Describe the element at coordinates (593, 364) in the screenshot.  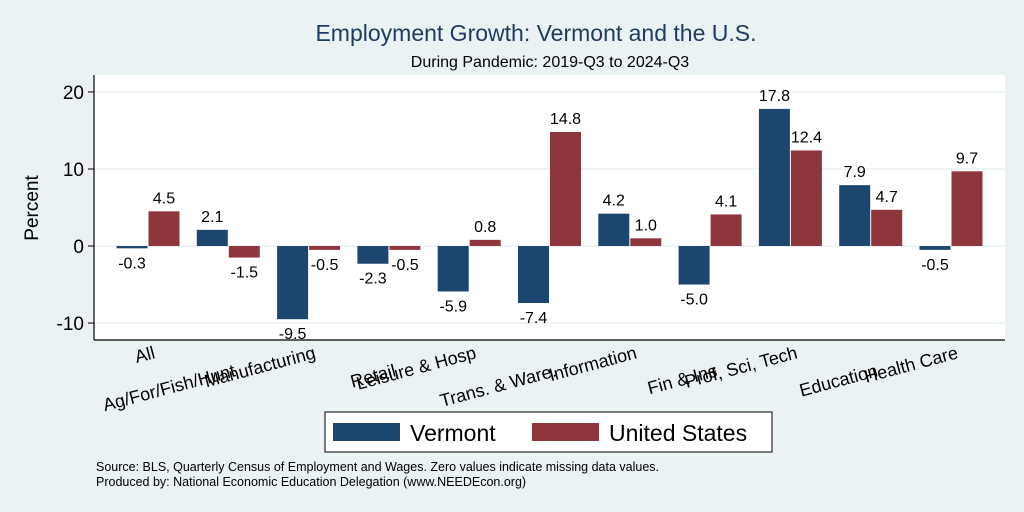
I see `category-label-information: Information` at that location.